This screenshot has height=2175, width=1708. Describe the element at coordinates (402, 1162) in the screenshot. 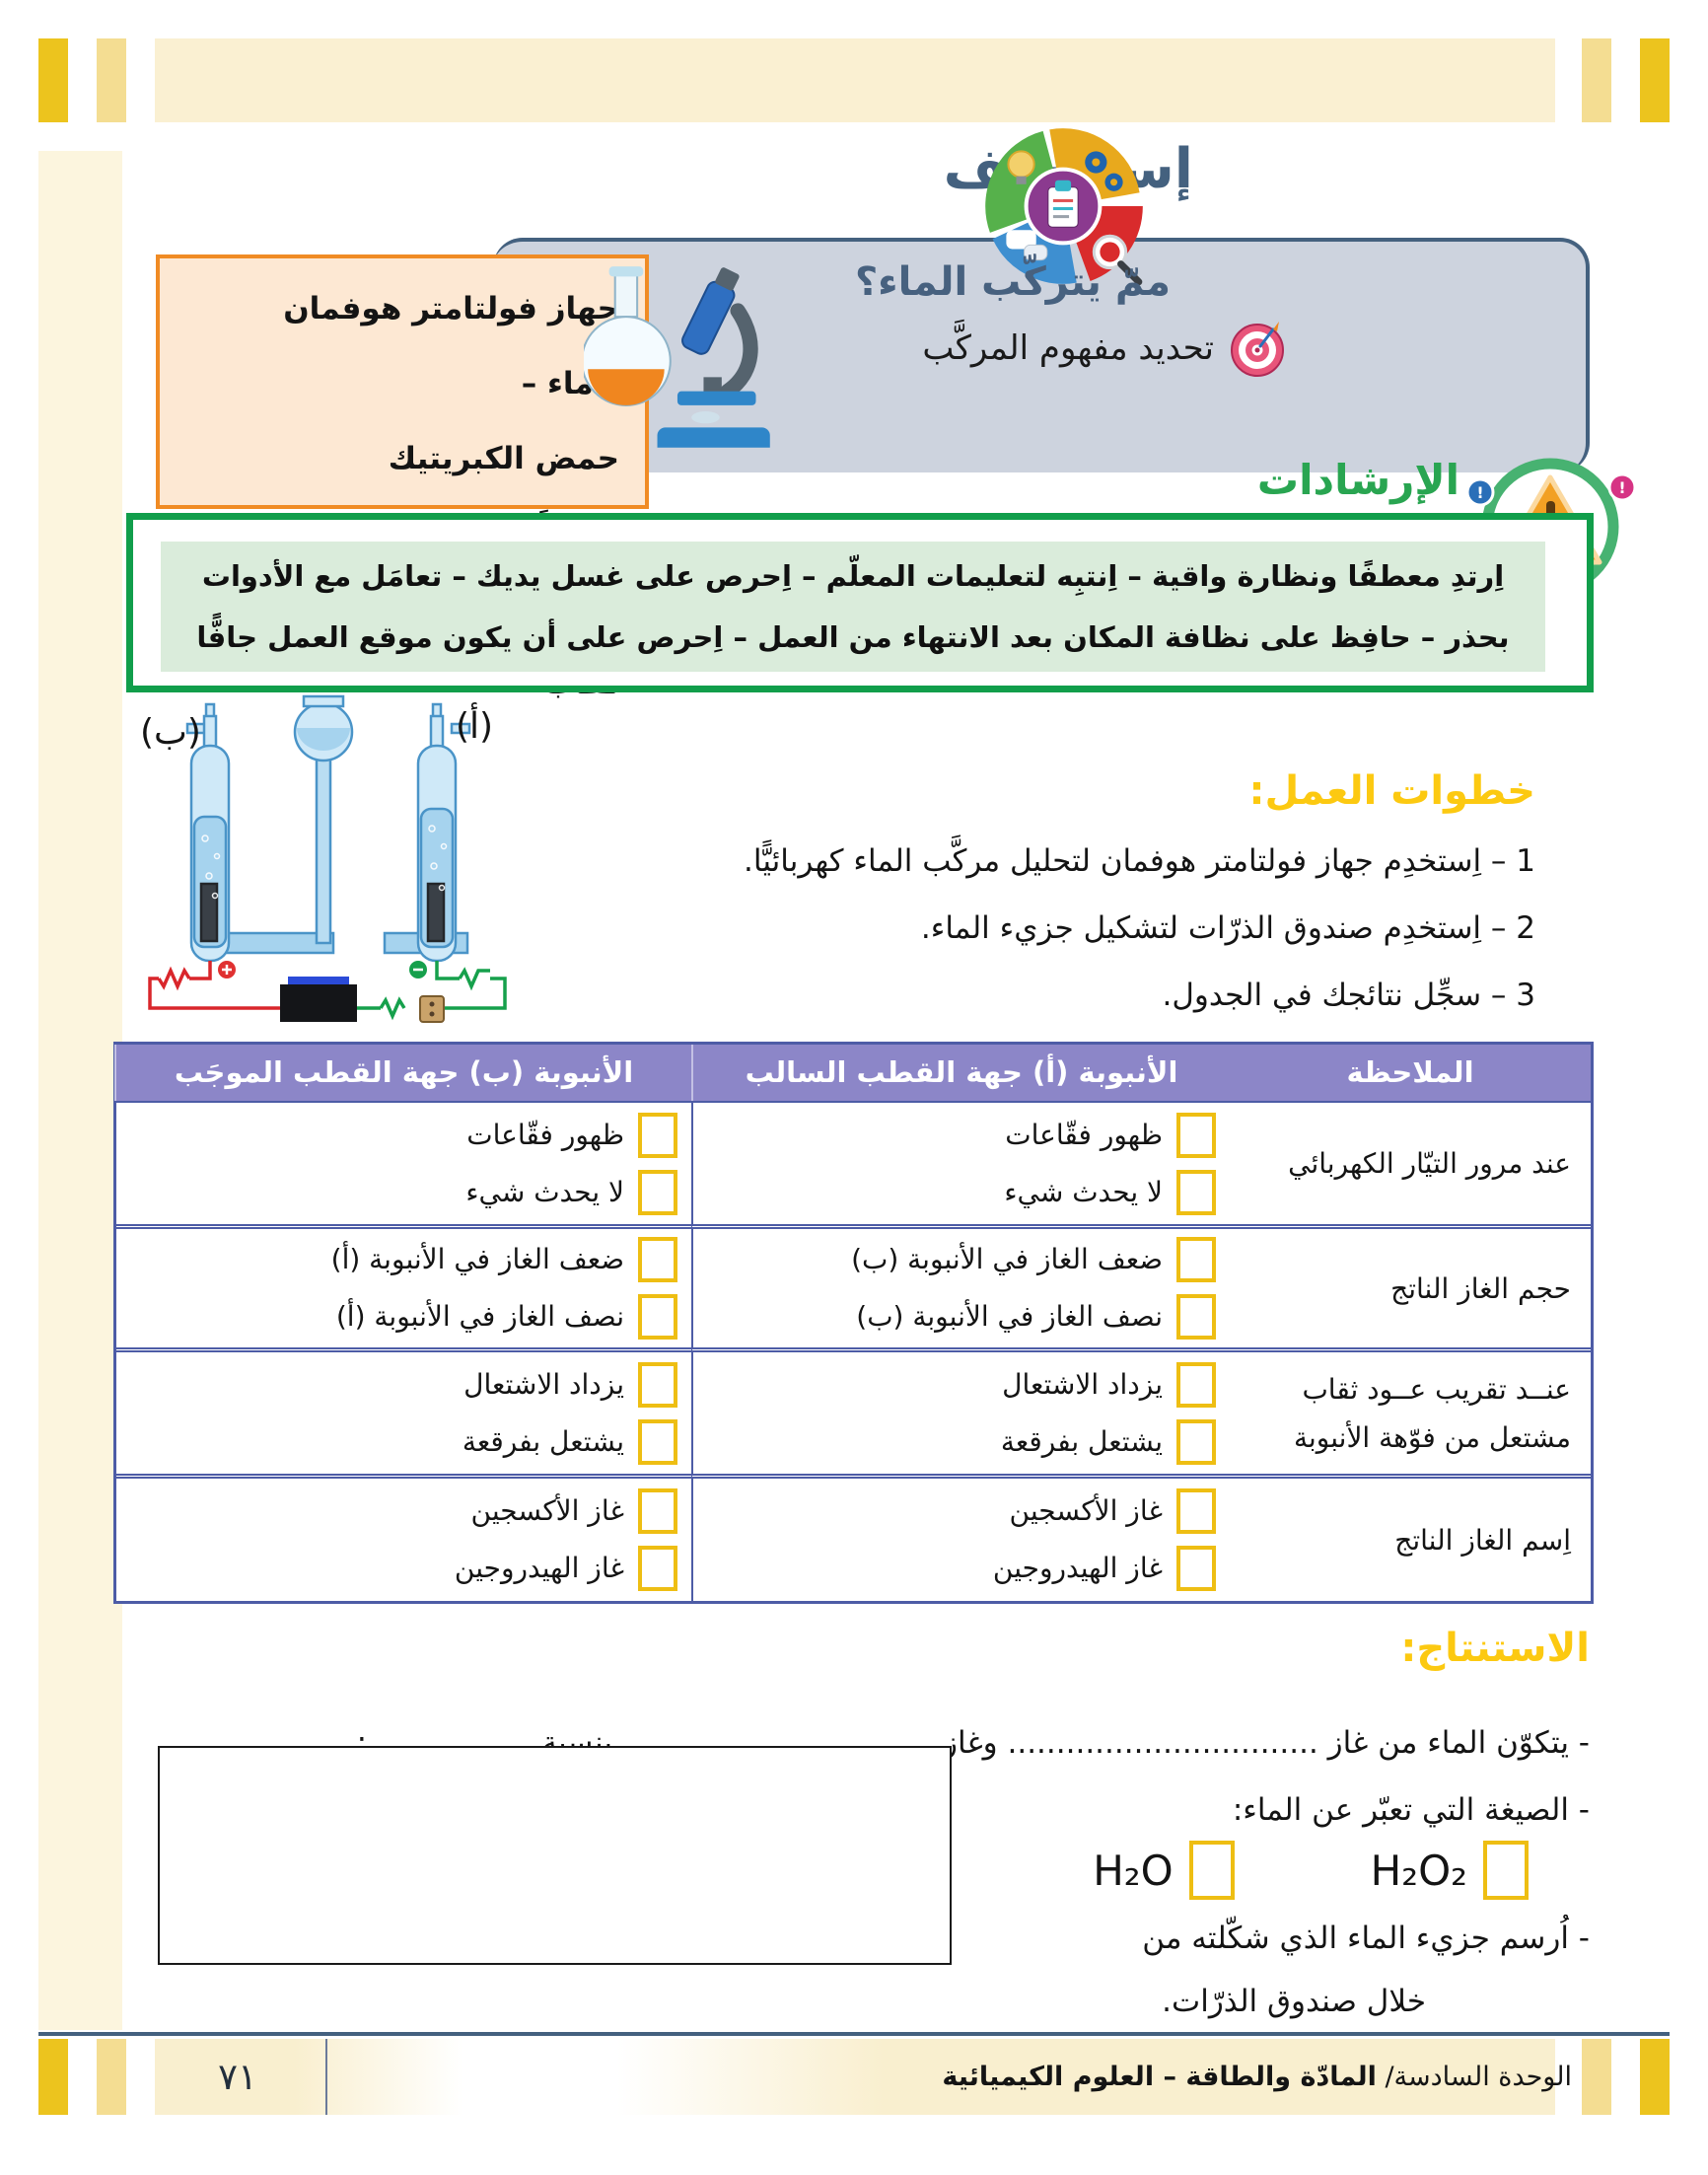

I see `tube-b-cell: ظهور فقّاعات لا يحدث شيء` at that location.